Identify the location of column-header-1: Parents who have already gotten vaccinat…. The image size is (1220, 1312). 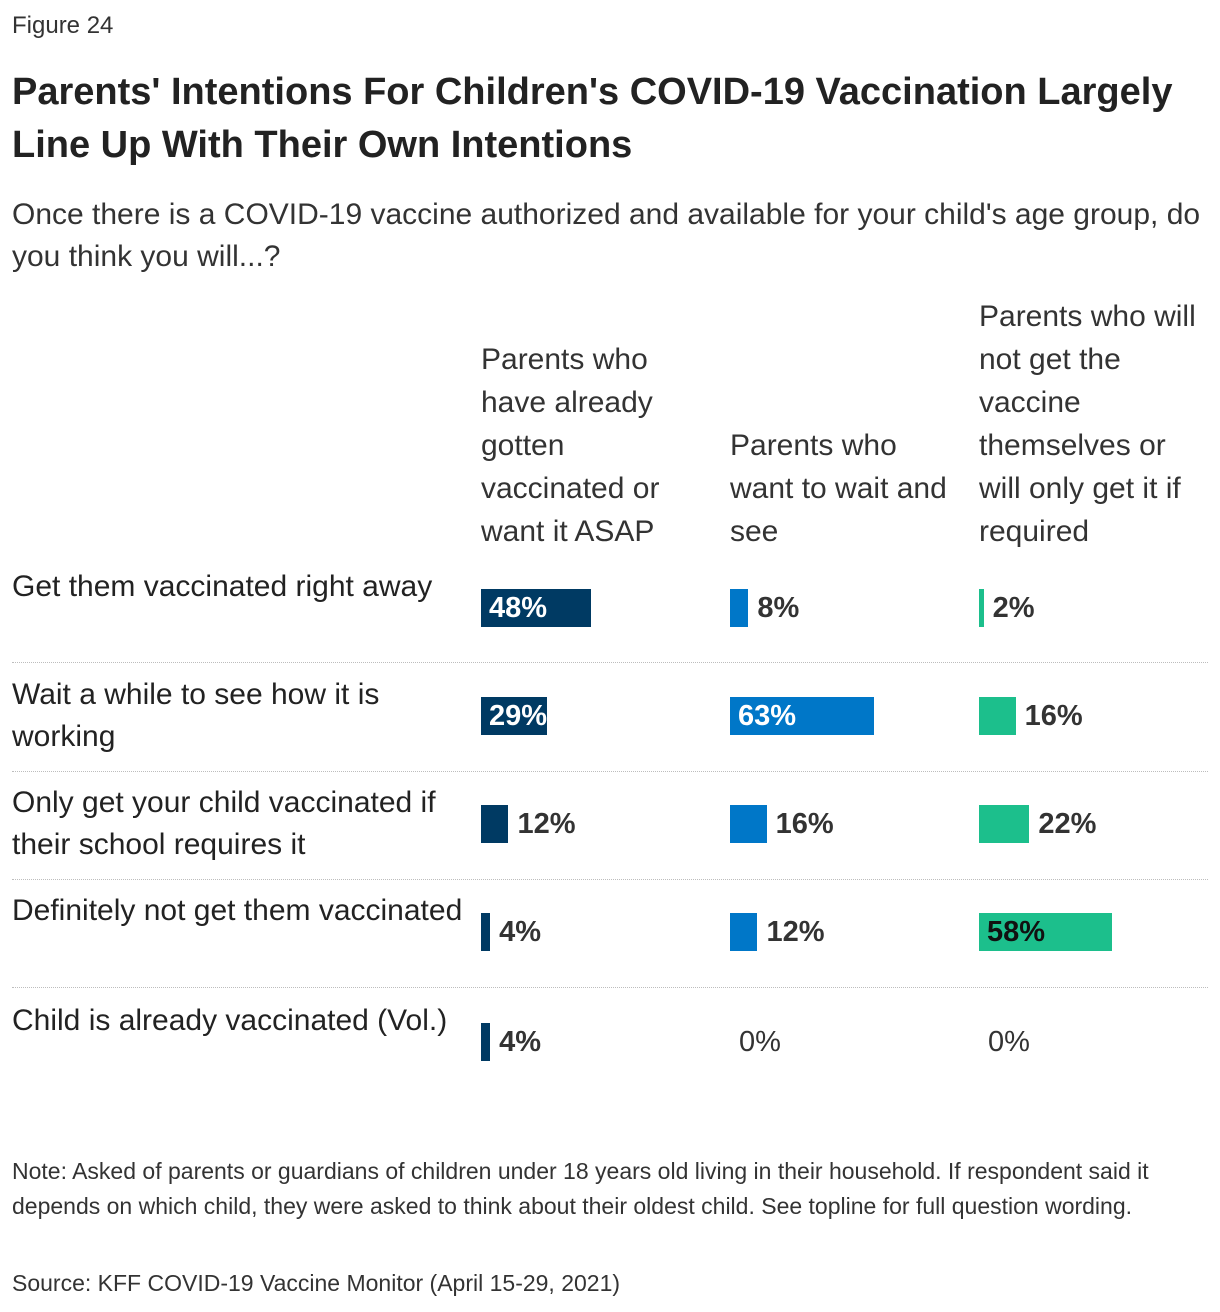
(570, 445).